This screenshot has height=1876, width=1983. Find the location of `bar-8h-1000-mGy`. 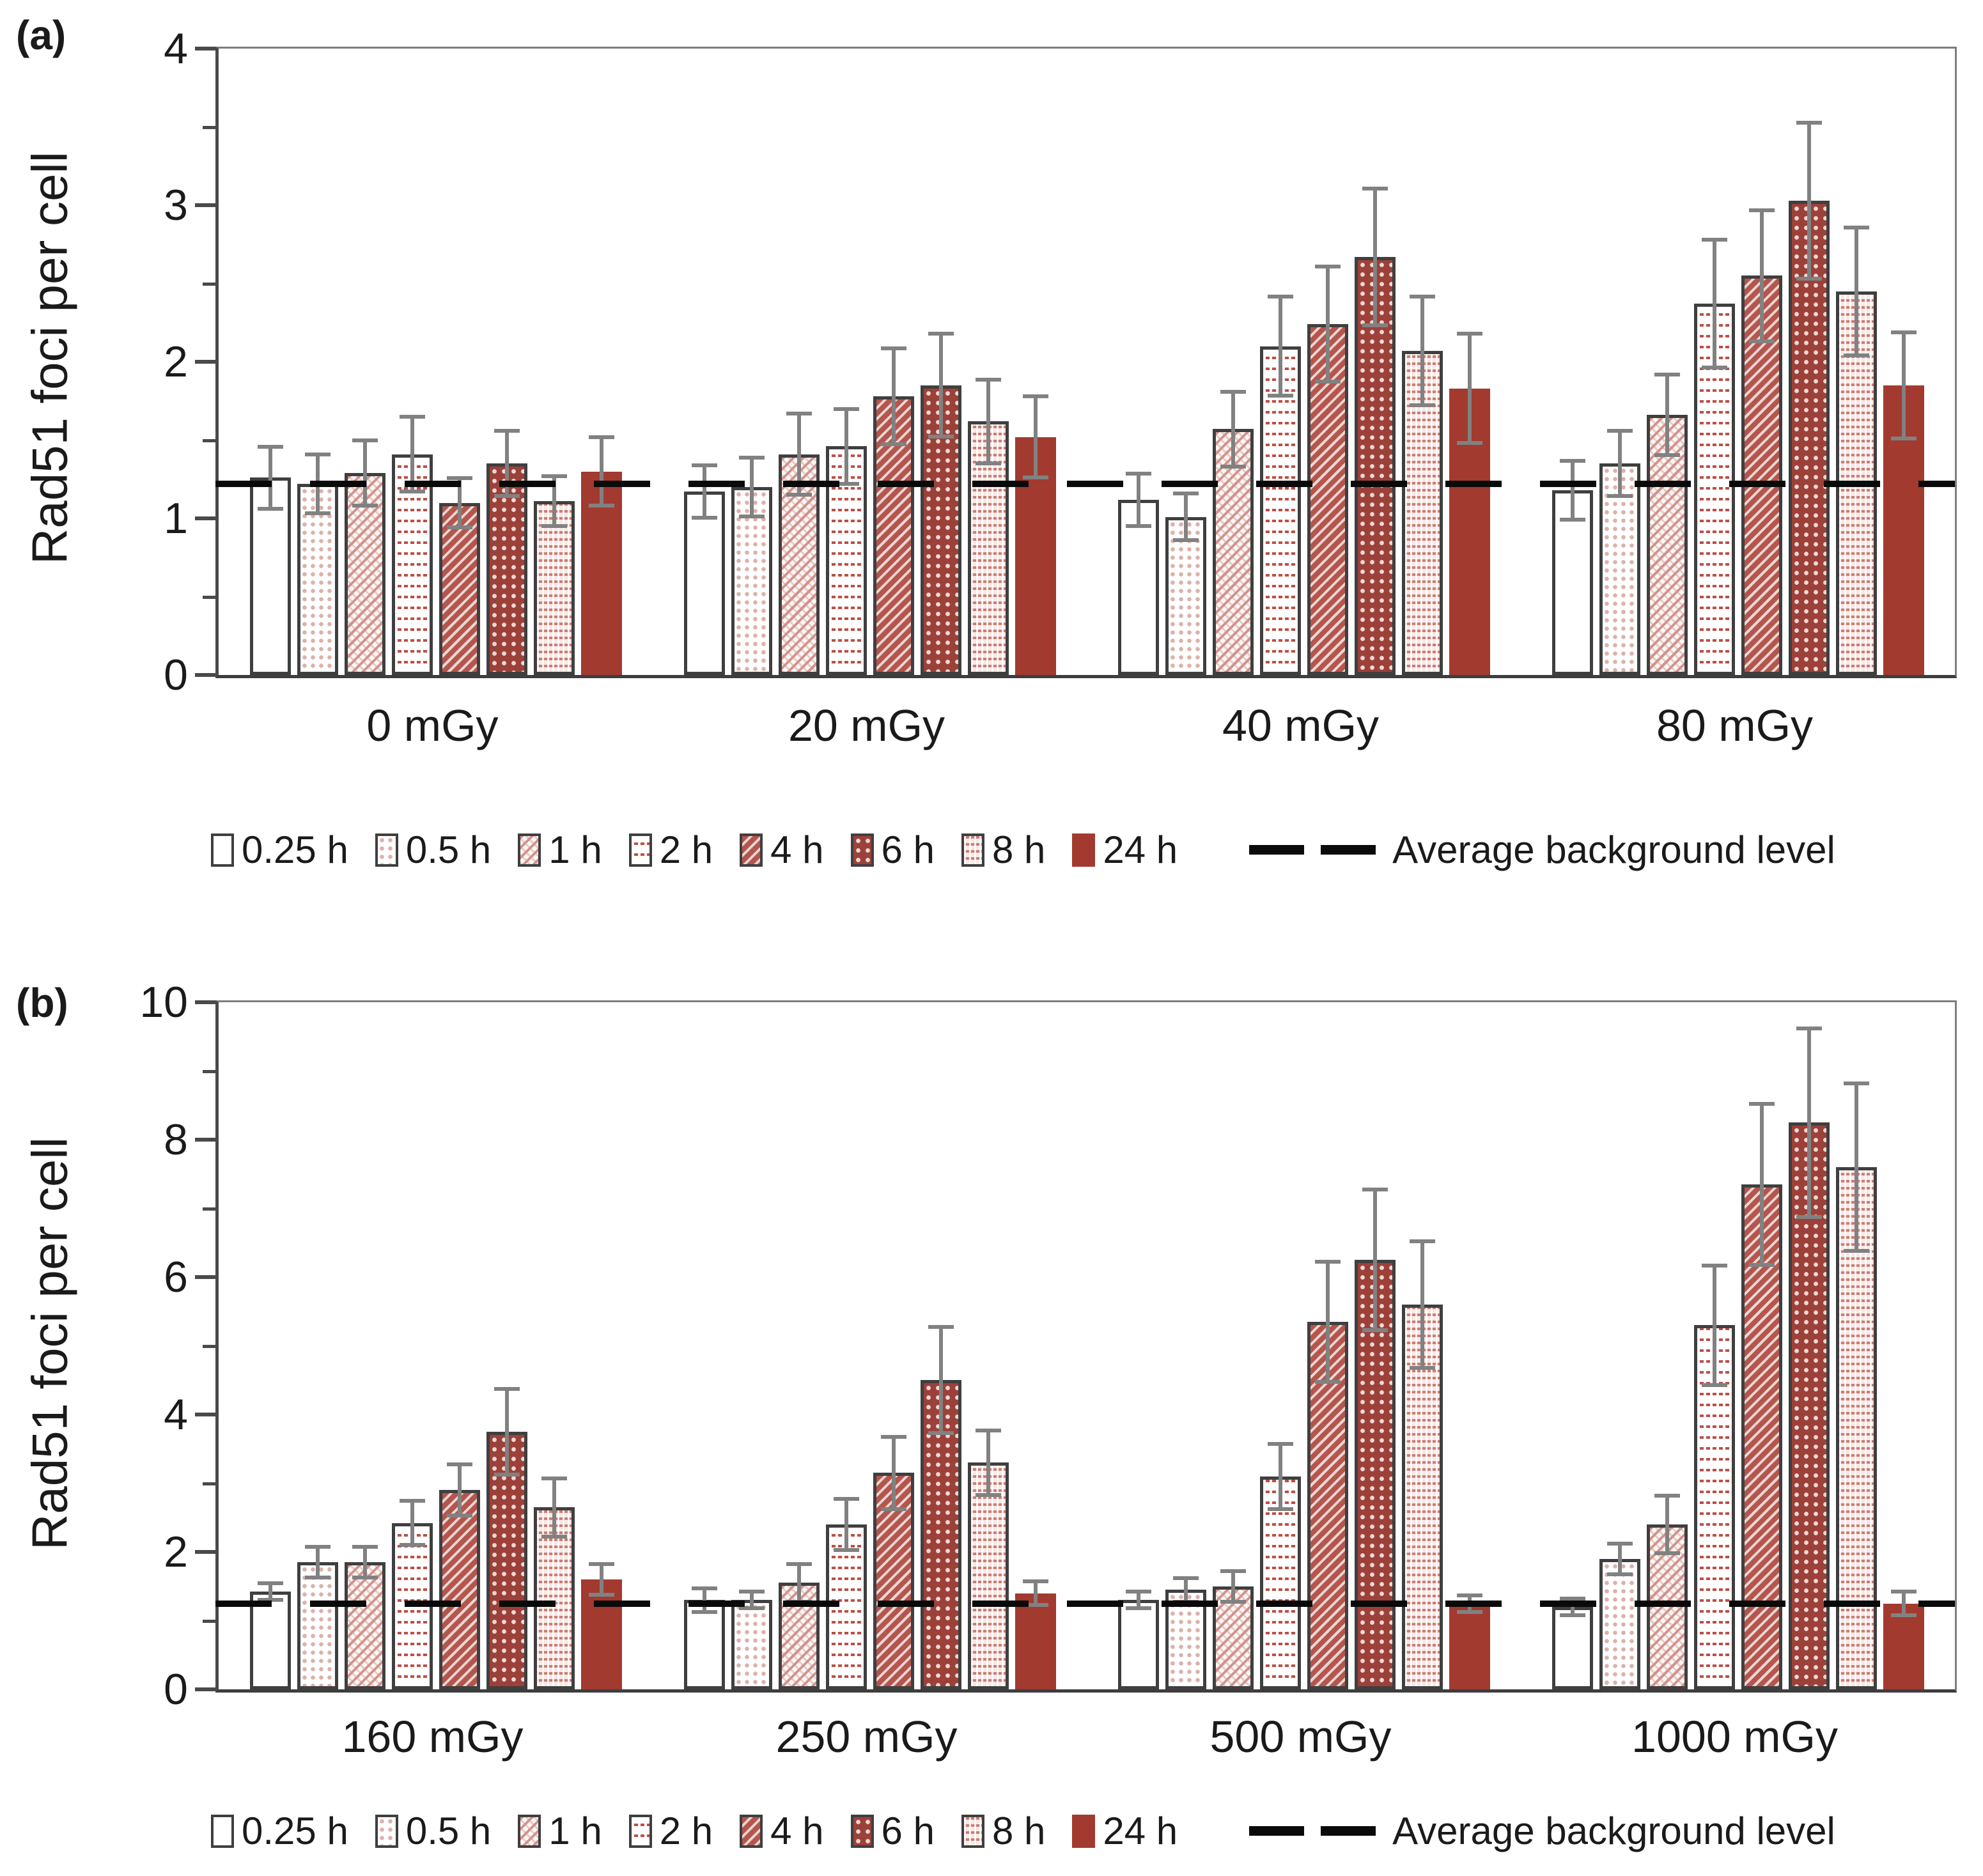

bar-8h-1000-mGy is located at coordinates (1856, 1428).